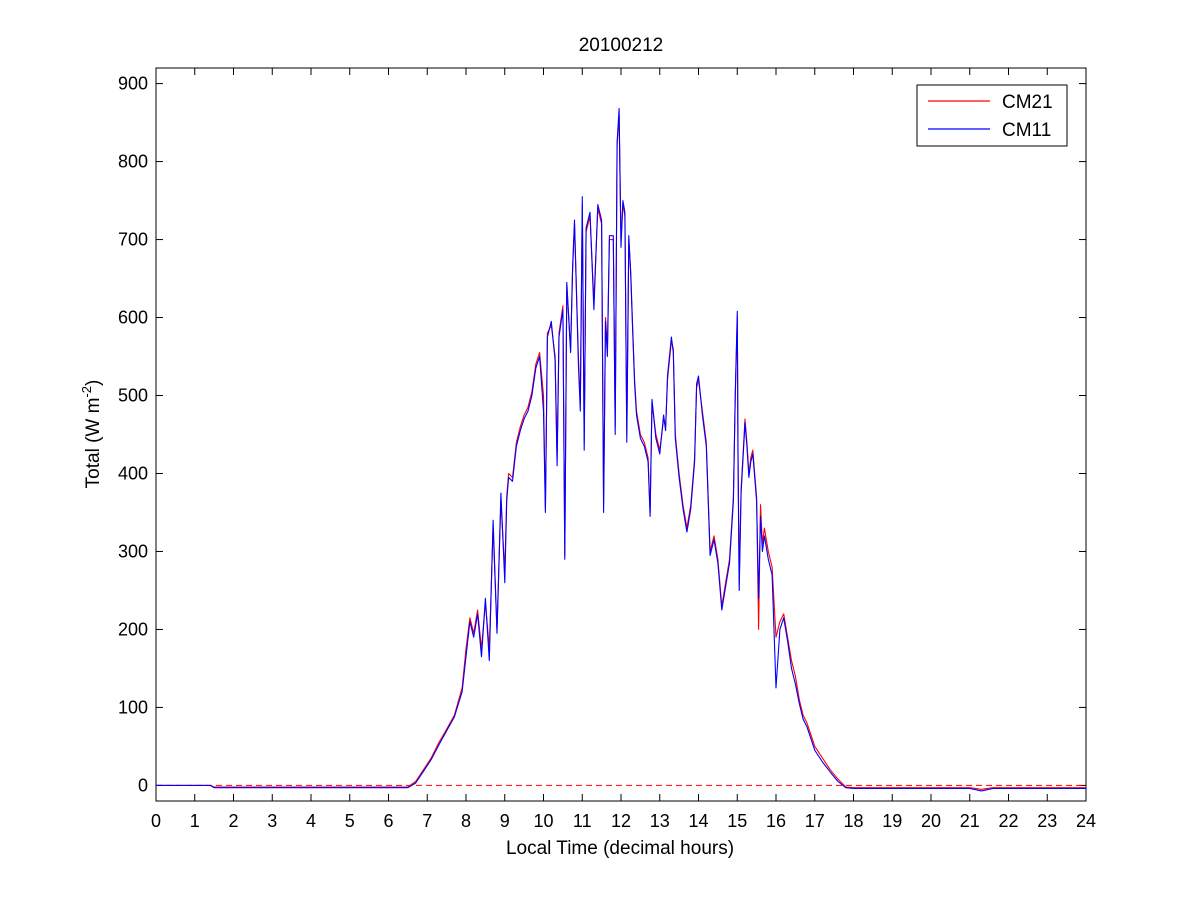 This screenshot has width=1200, height=900. I want to click on x-tick-label: 24, so click(1086, 821).